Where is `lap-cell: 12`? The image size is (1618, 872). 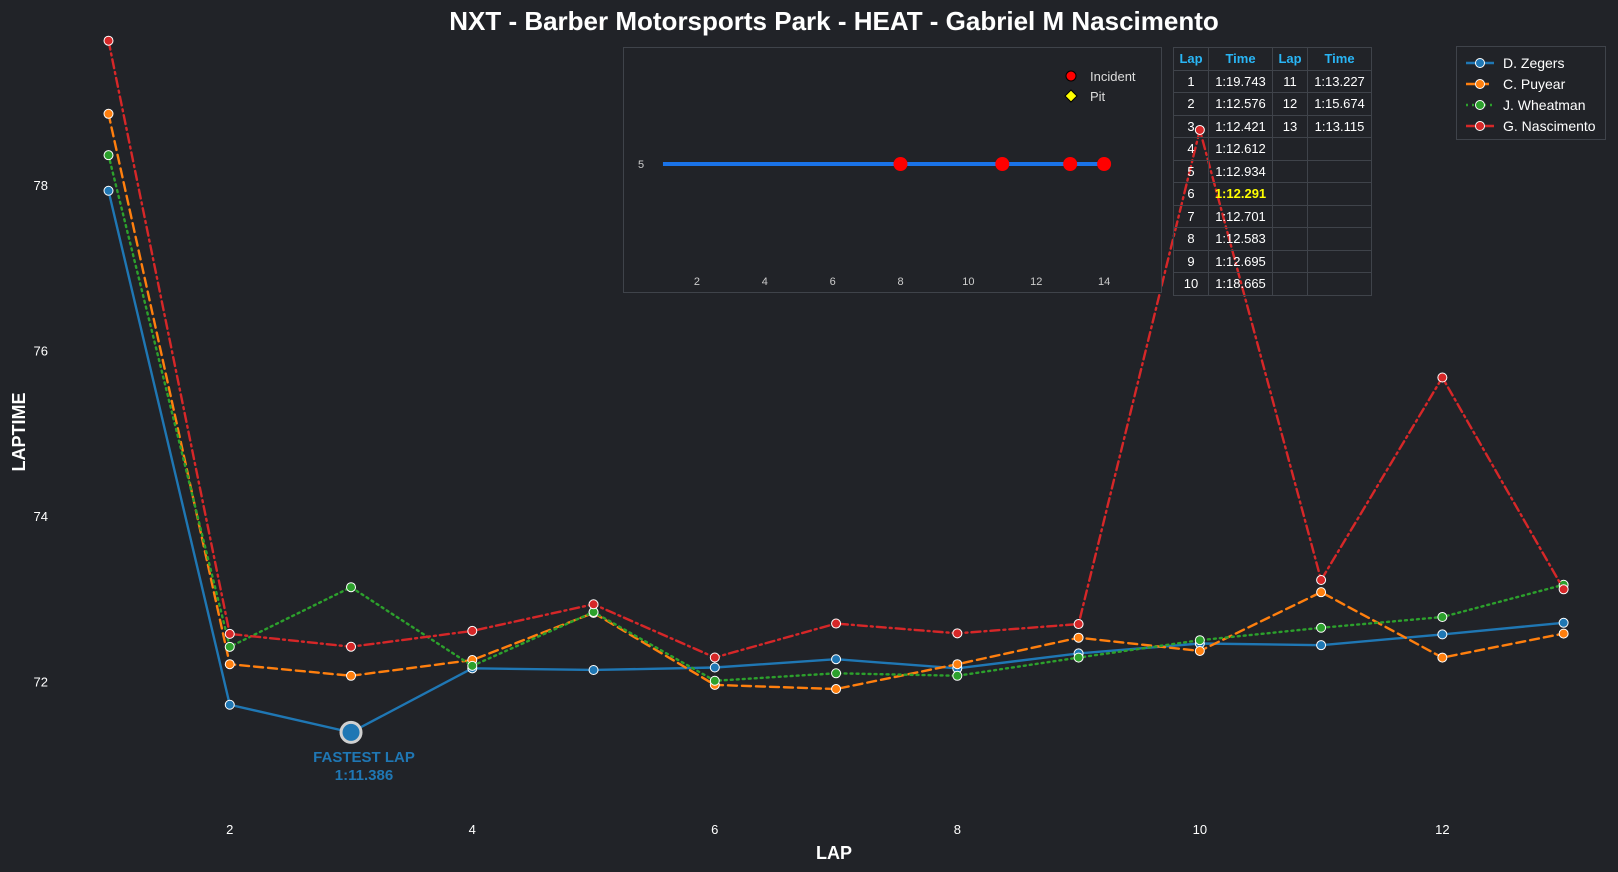 lap-cell: 12 is located at coordinates (1290, 104).